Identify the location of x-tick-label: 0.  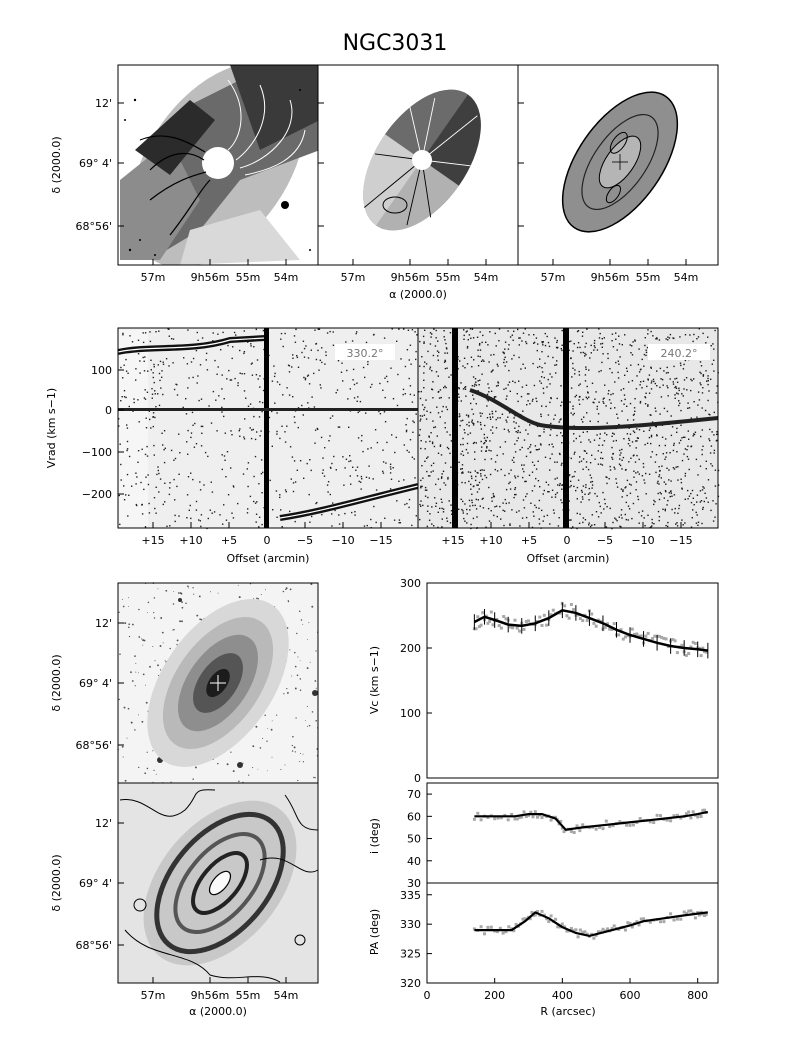
(427, 995).